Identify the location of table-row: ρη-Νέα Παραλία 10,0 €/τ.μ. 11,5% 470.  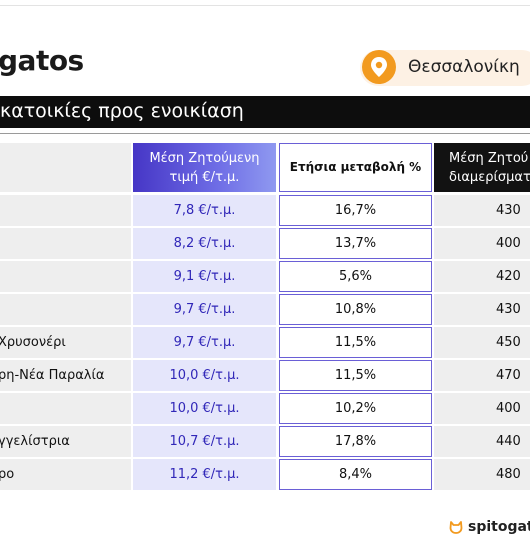
(265, 375).